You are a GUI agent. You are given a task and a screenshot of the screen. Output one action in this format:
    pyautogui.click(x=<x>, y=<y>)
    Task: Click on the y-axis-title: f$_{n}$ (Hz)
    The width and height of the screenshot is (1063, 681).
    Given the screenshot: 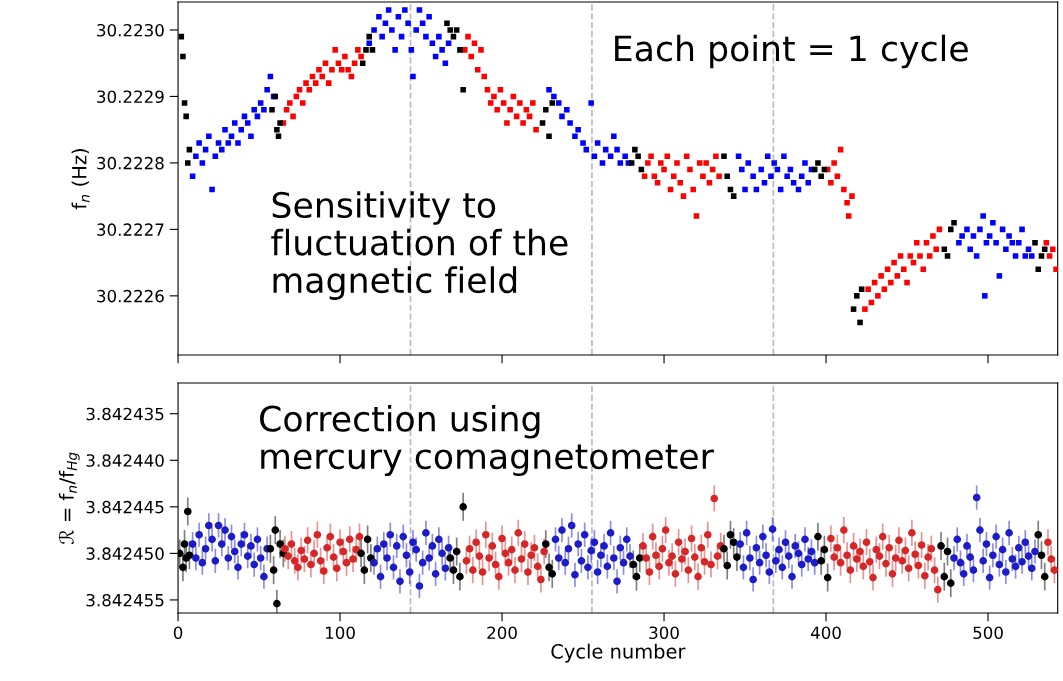 What is the action you would take?
    pyautogui.click(x=80, y=179)
    